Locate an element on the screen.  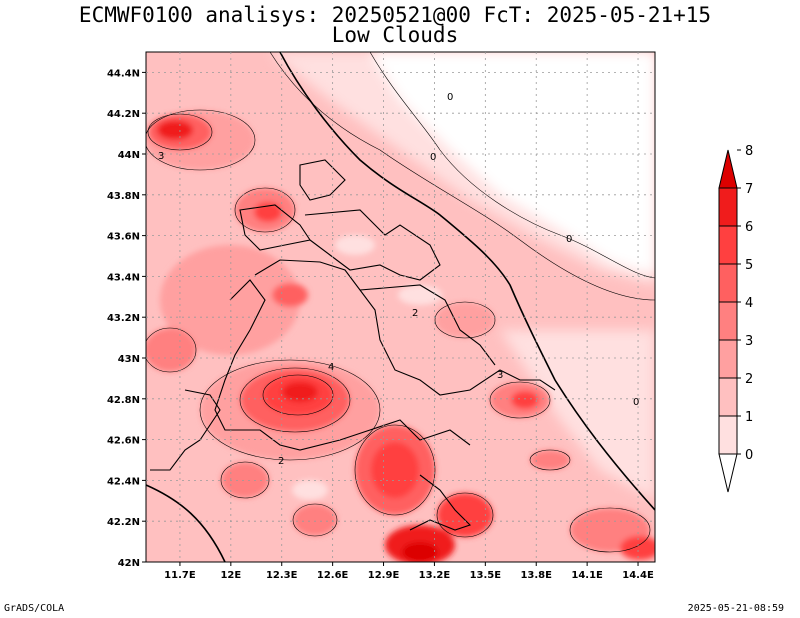
map-subtitle: Low Clouds is located at coordinates (395, 35).